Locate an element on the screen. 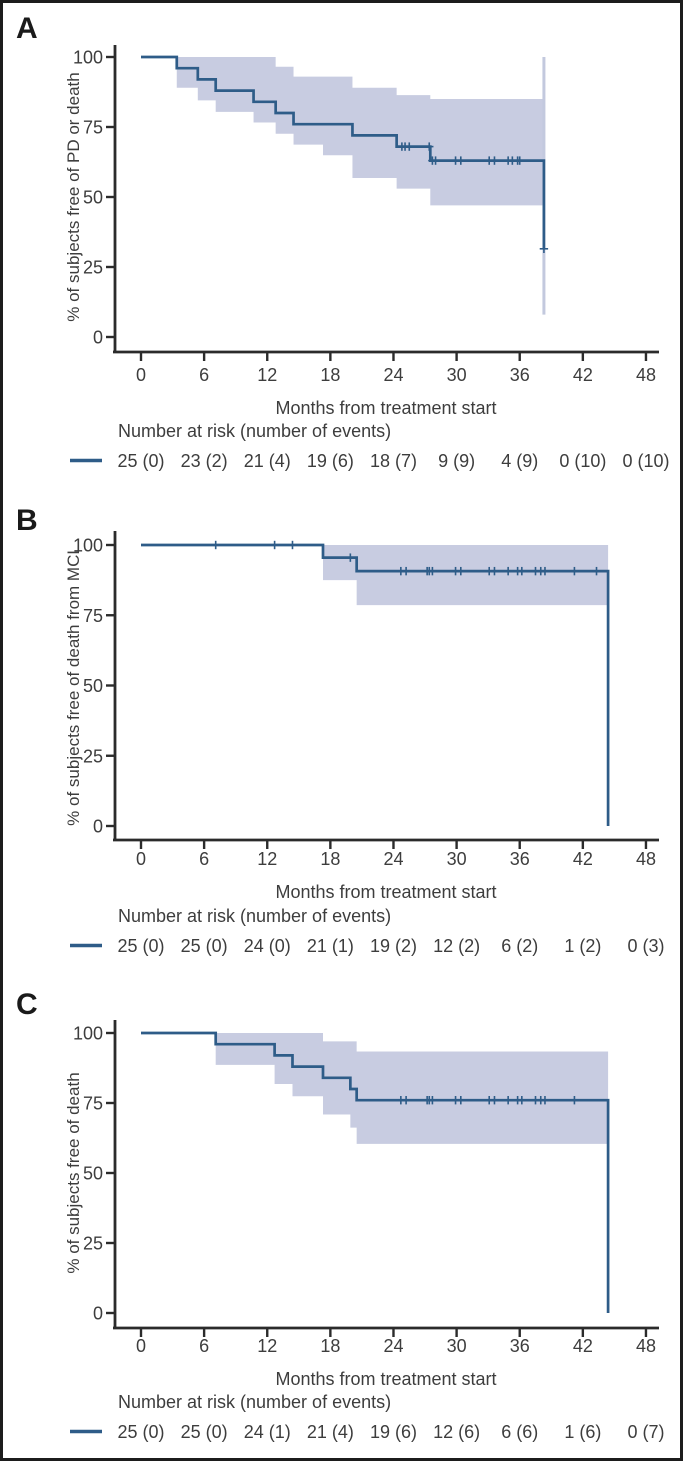 This screenshot has width=683, height=1461. panel-letter-a: A is located at coordinates (27, 28).